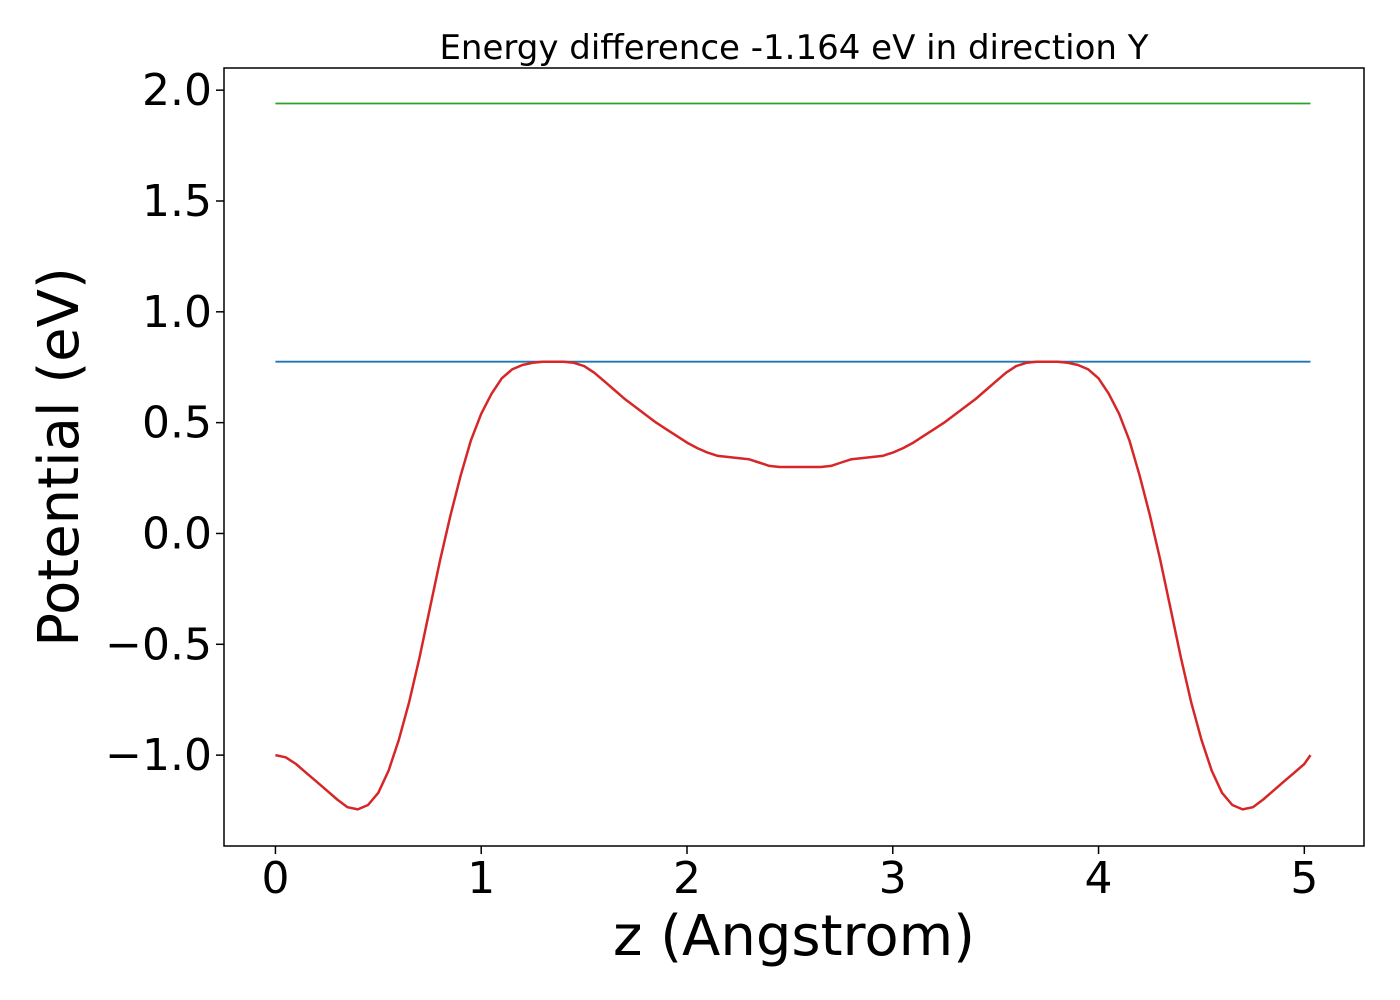 The height and width of the screenshot is (1000, 1400). Describe the element at coordinates (59, 457) in the screenshot. I see `y-axis-label: Potential (eV)` at that location.